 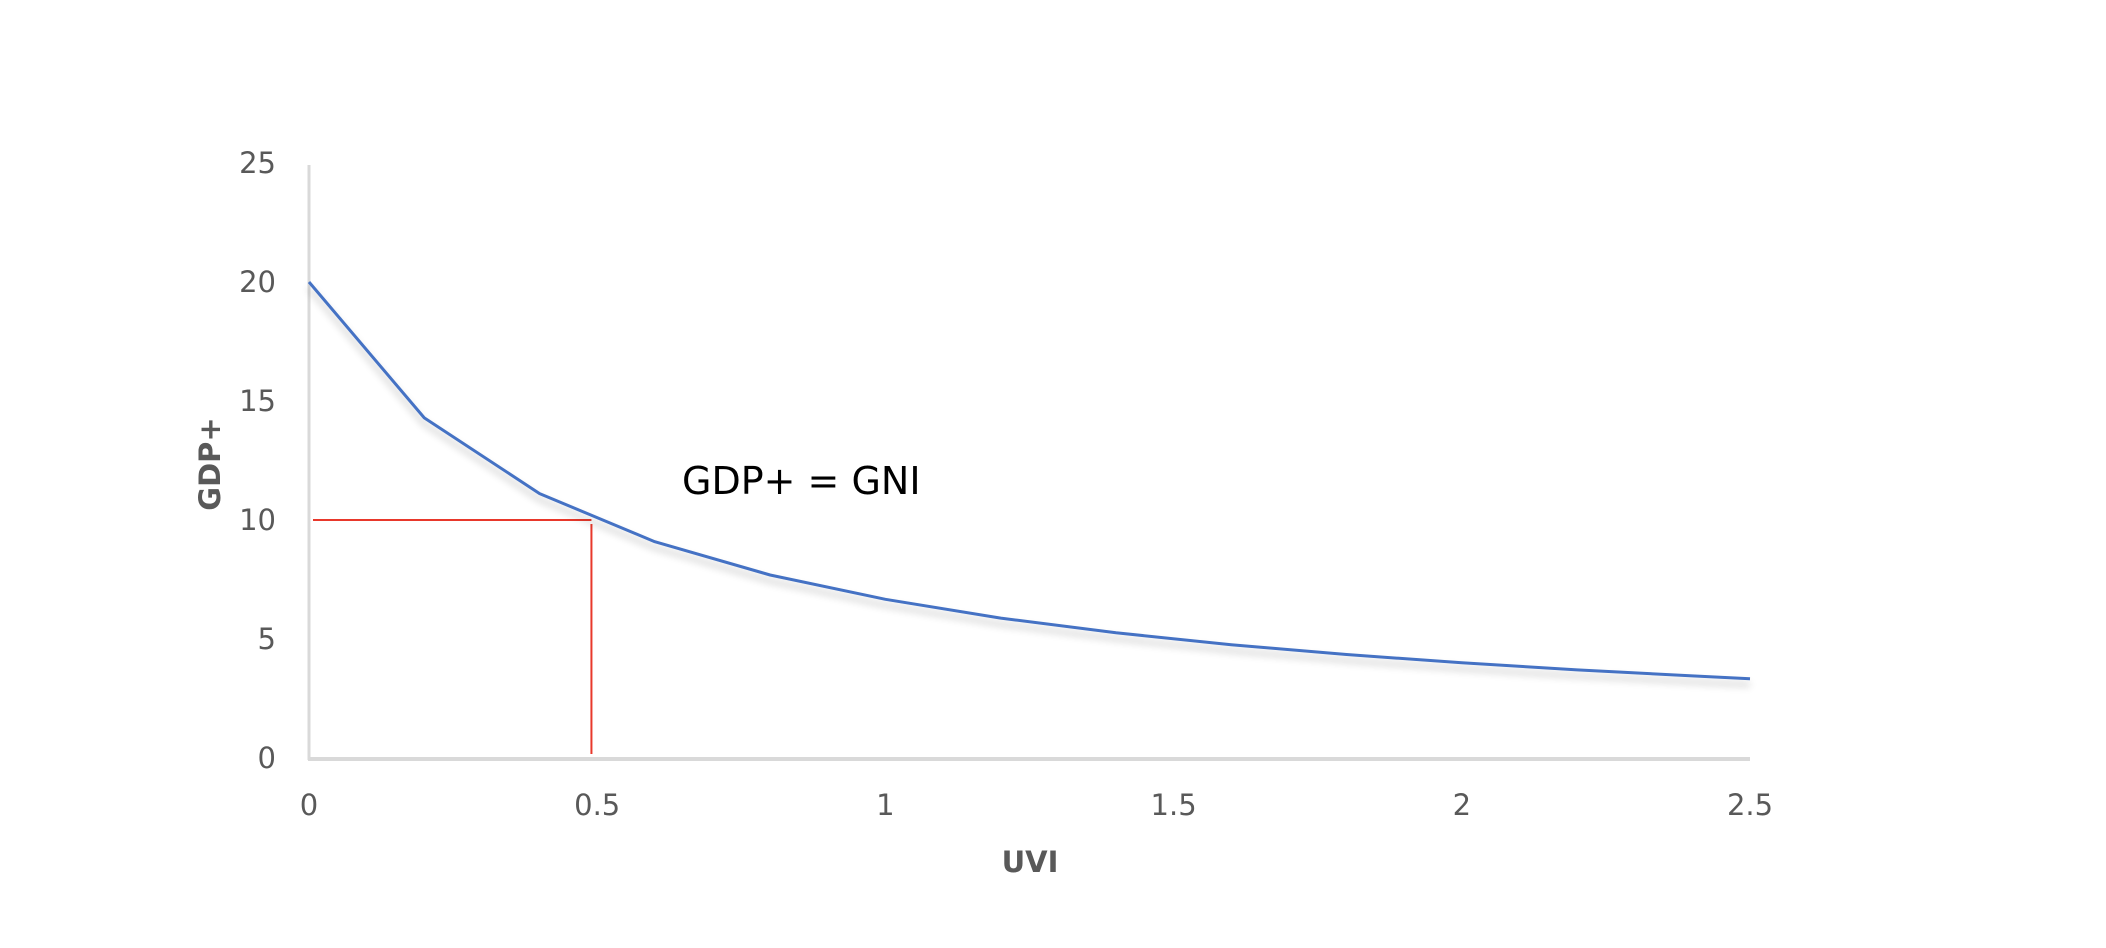 I want to click on y-tick-label: 15, so click(x=257, y=401).